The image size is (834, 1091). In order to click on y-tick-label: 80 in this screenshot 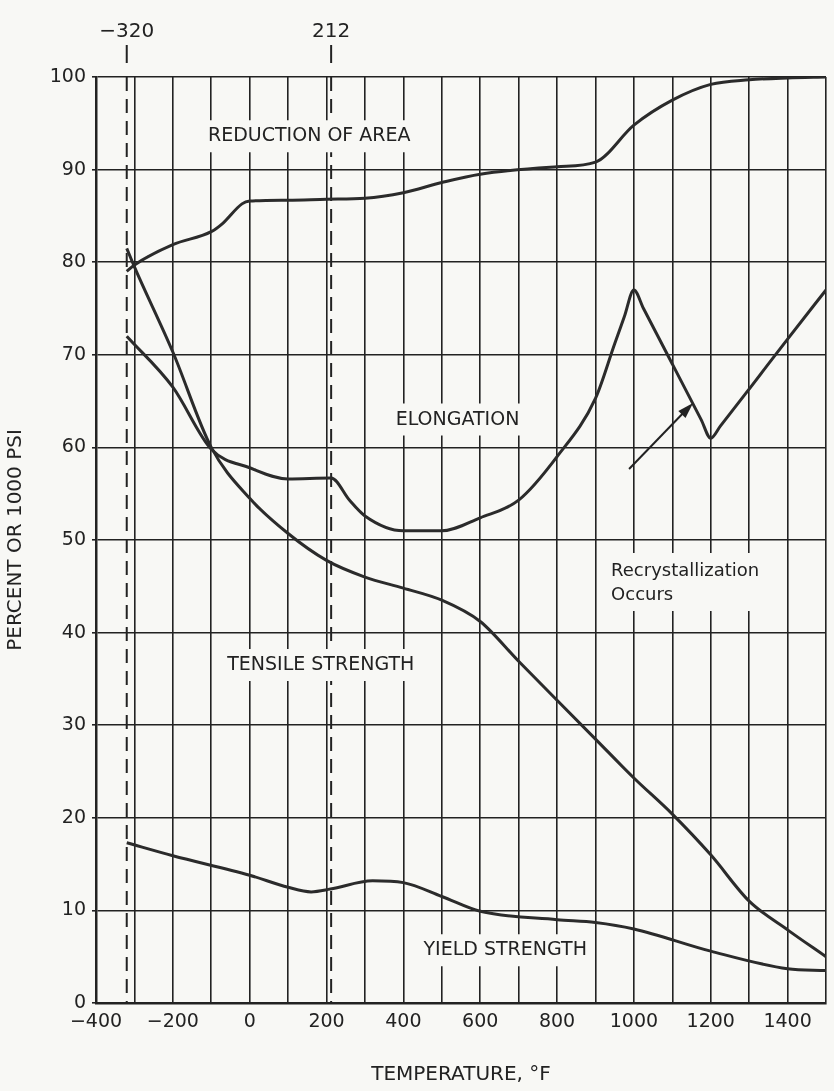, I will do `click(73, 260)`.